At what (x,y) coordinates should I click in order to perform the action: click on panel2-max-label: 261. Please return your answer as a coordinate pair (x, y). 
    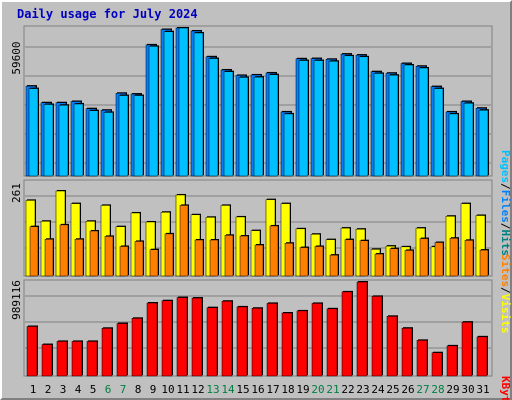
    Looking at the image, I should click on (16, 193).